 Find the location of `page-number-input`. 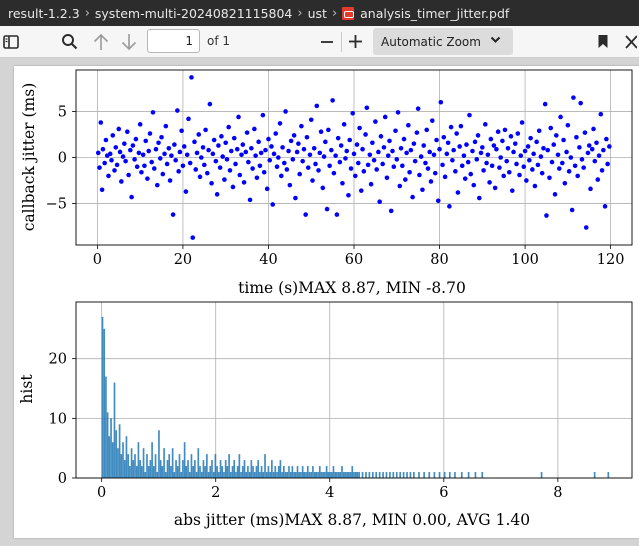

page-number-input is located at coordinates (173, 41).